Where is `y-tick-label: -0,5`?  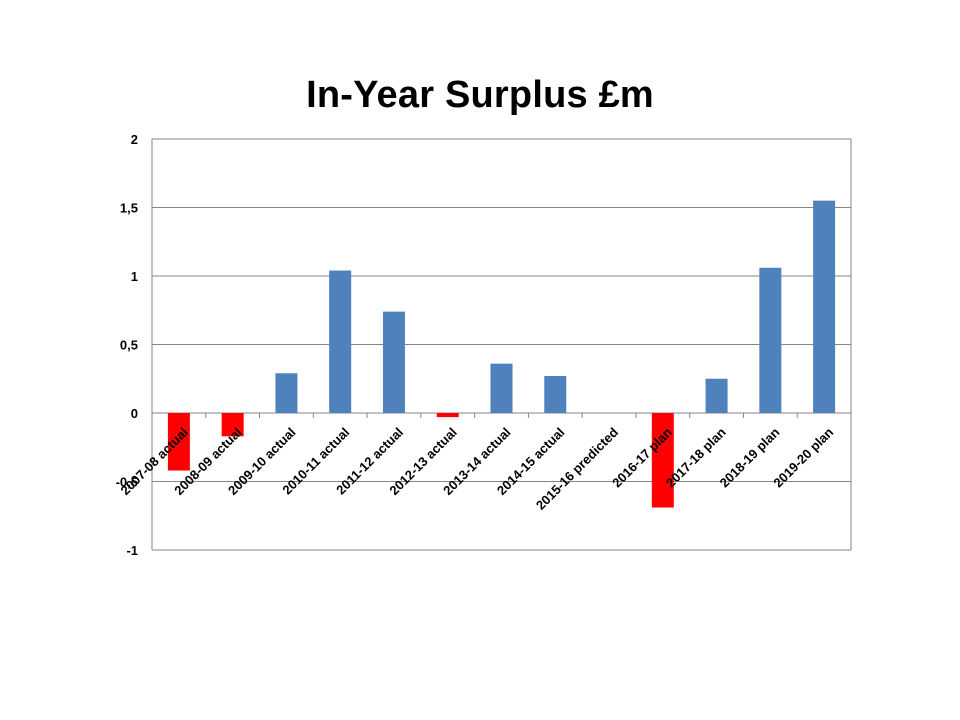
y-tick-label: -0,5 is located at coordinates (127, 482).